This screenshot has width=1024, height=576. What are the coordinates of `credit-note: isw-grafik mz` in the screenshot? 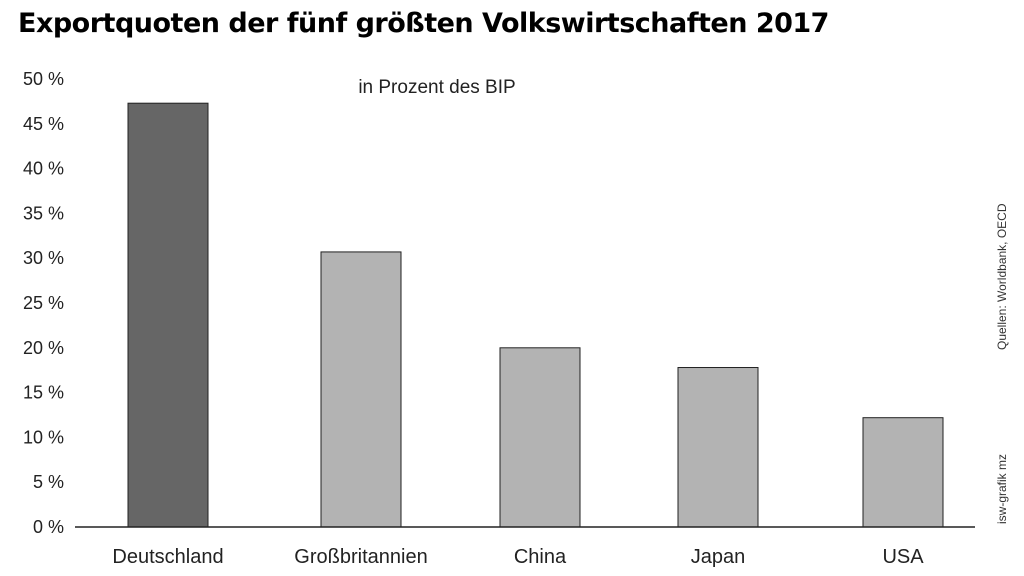 It's located at (1002, 489).